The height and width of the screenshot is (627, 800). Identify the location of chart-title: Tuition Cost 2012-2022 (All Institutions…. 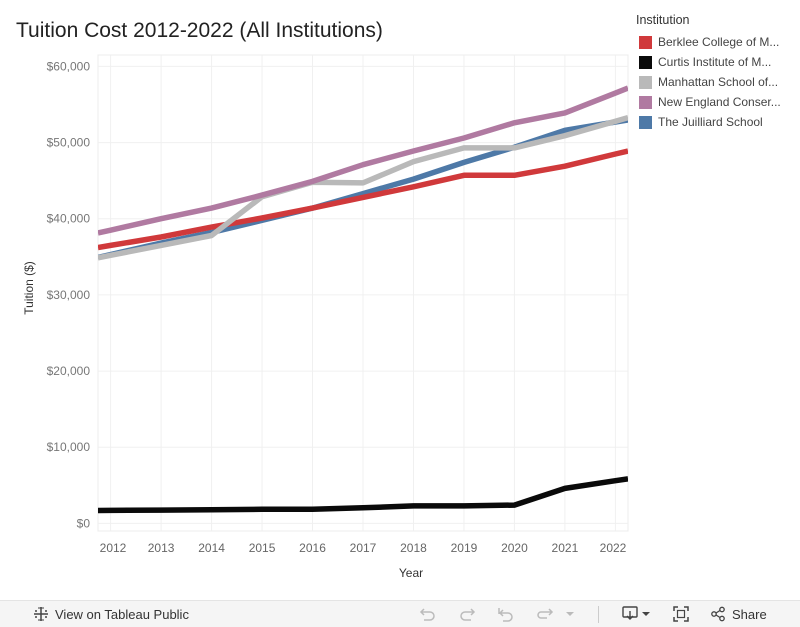
(199, 30).